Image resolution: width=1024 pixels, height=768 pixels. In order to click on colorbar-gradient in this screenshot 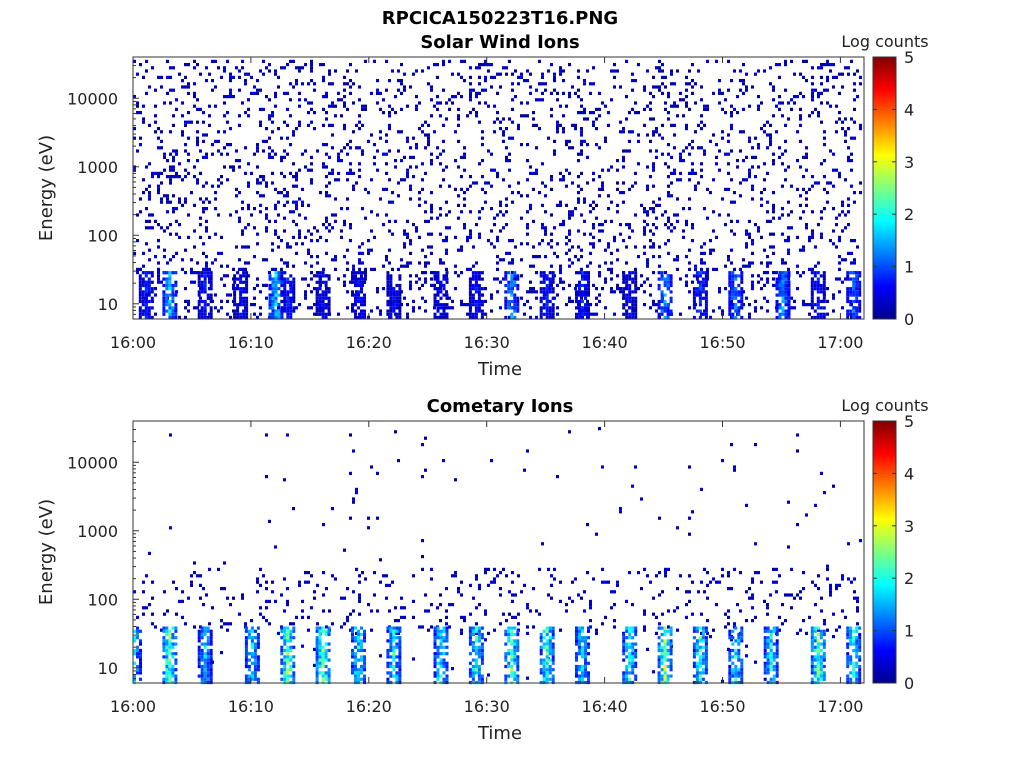, I will do `click(884, 188)`.